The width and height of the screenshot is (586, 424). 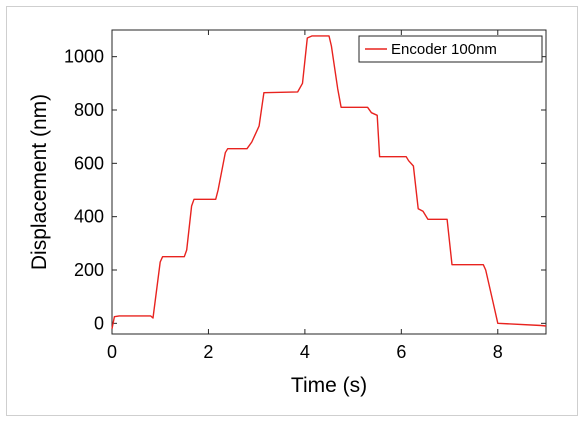 What do you see at coordinates (99, 323) in the screenshot?
I see `y-tick-label: 0` at bounding box center [99, 323].